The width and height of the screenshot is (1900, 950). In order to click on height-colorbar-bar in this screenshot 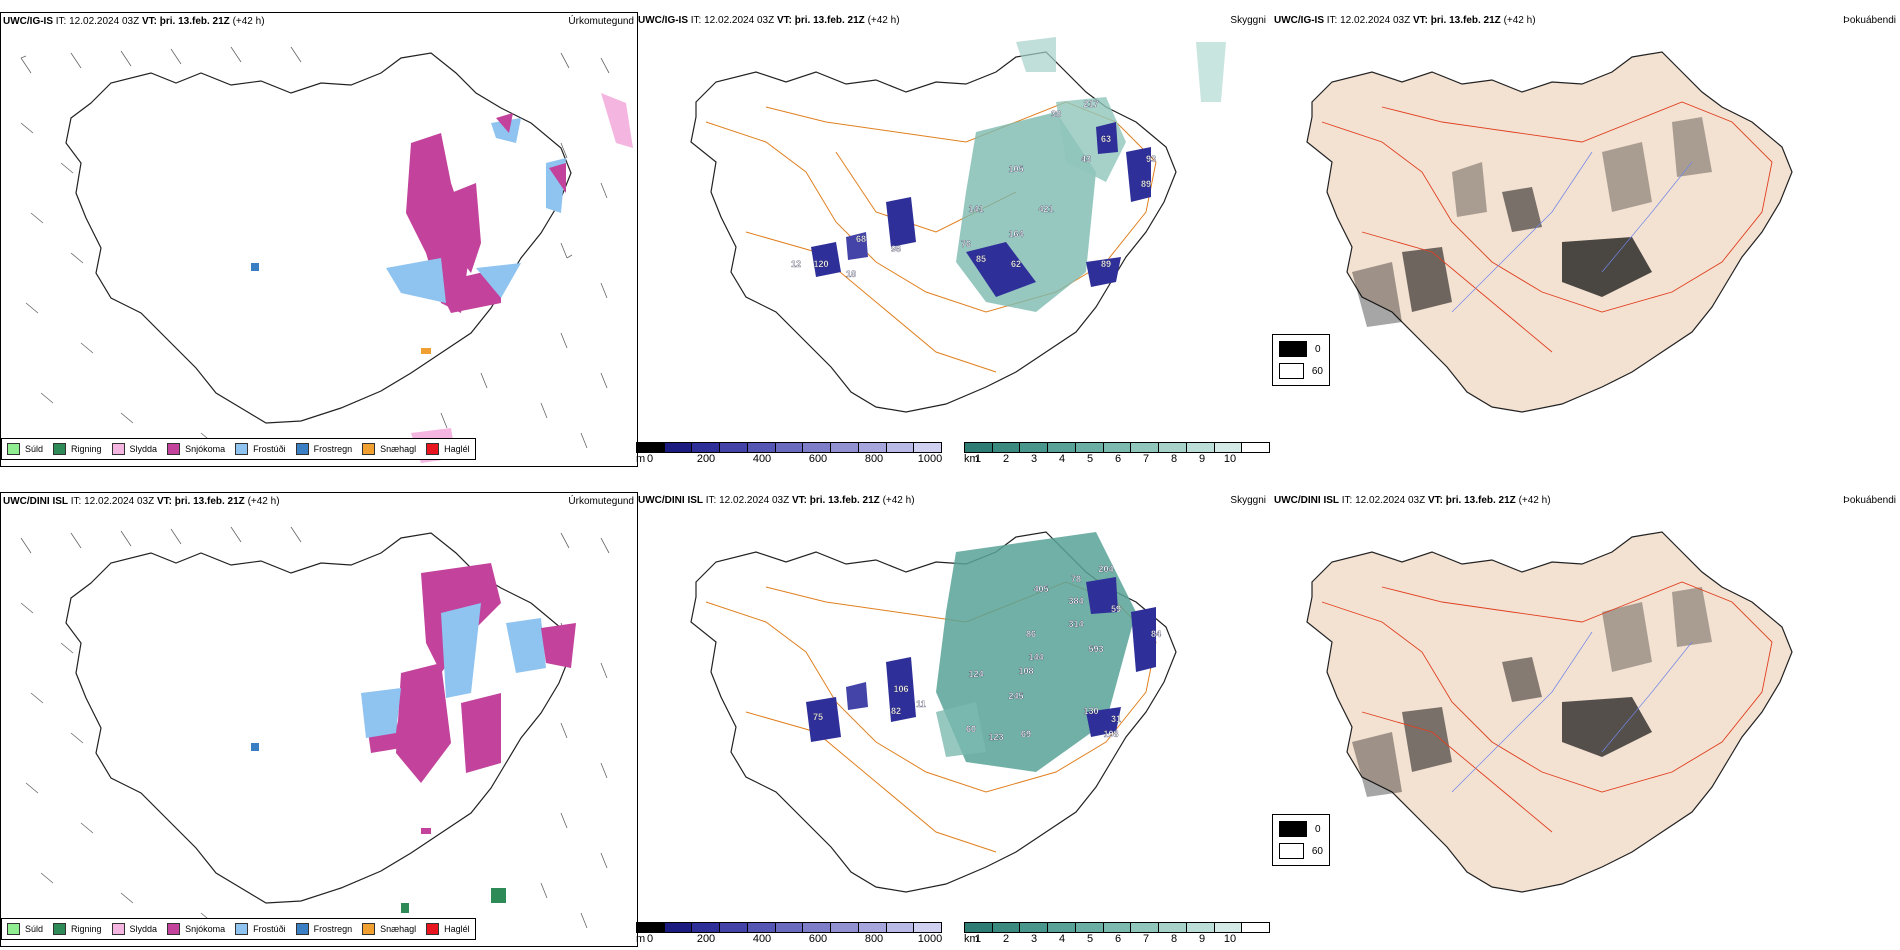, I will do `click(789, 447)`.